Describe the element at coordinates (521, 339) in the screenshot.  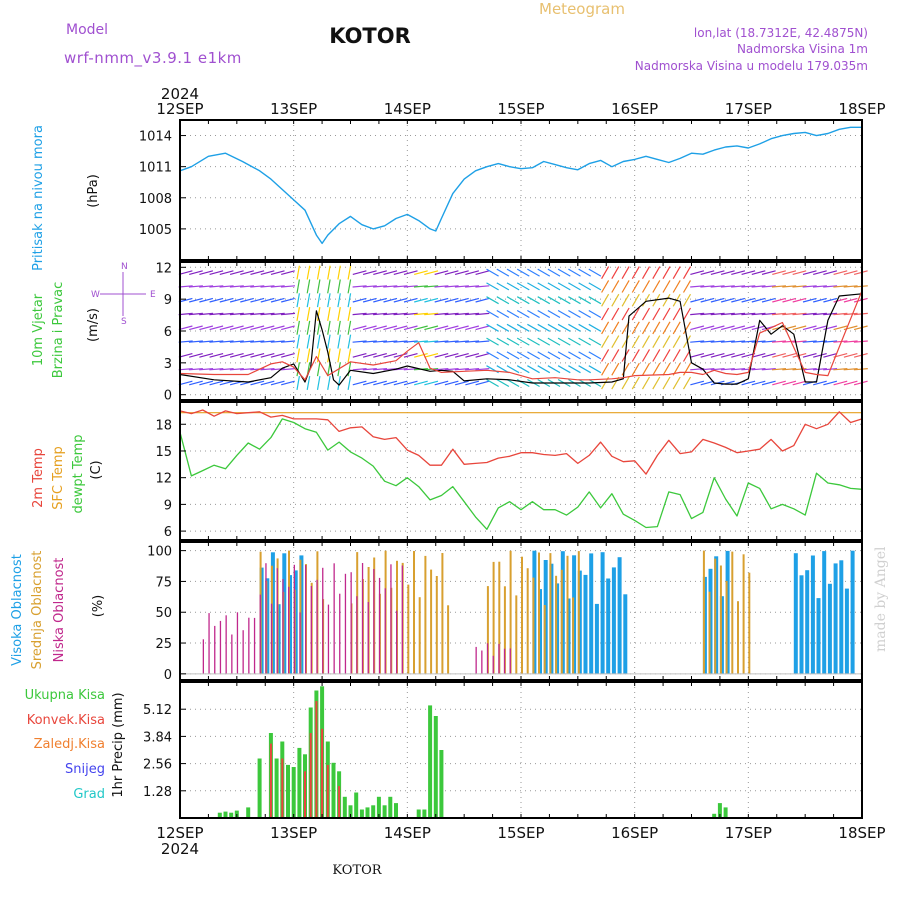
I see `wind-speed-line` at that location.